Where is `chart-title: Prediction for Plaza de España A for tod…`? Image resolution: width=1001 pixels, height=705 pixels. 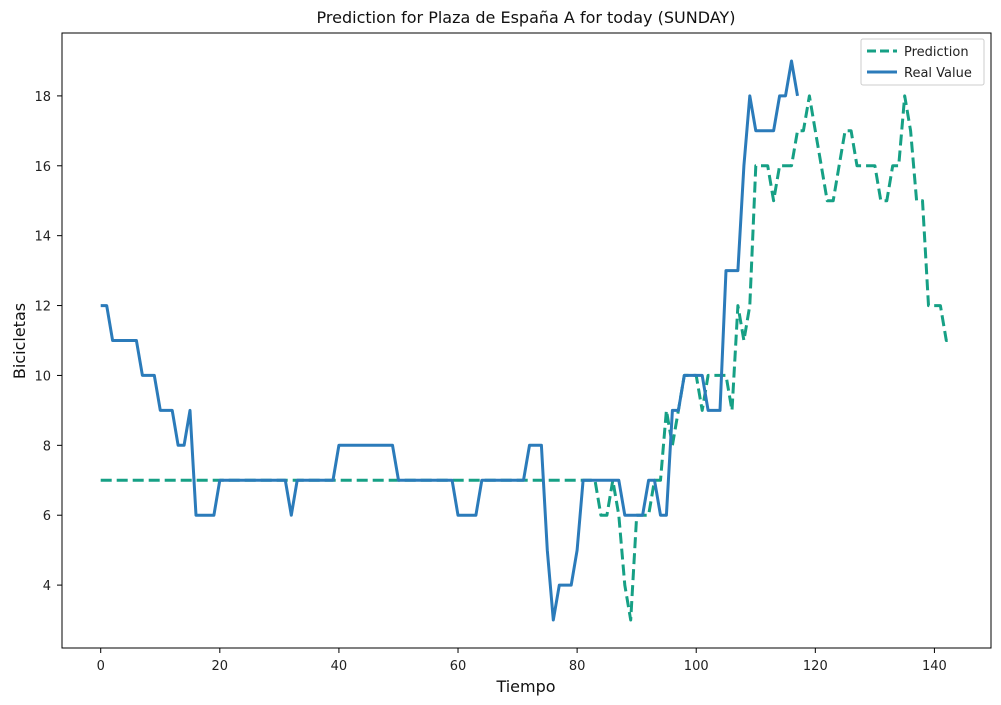 chart-title: Prediction for Plaza de España A for tod… is located at coordinates (526, 17).